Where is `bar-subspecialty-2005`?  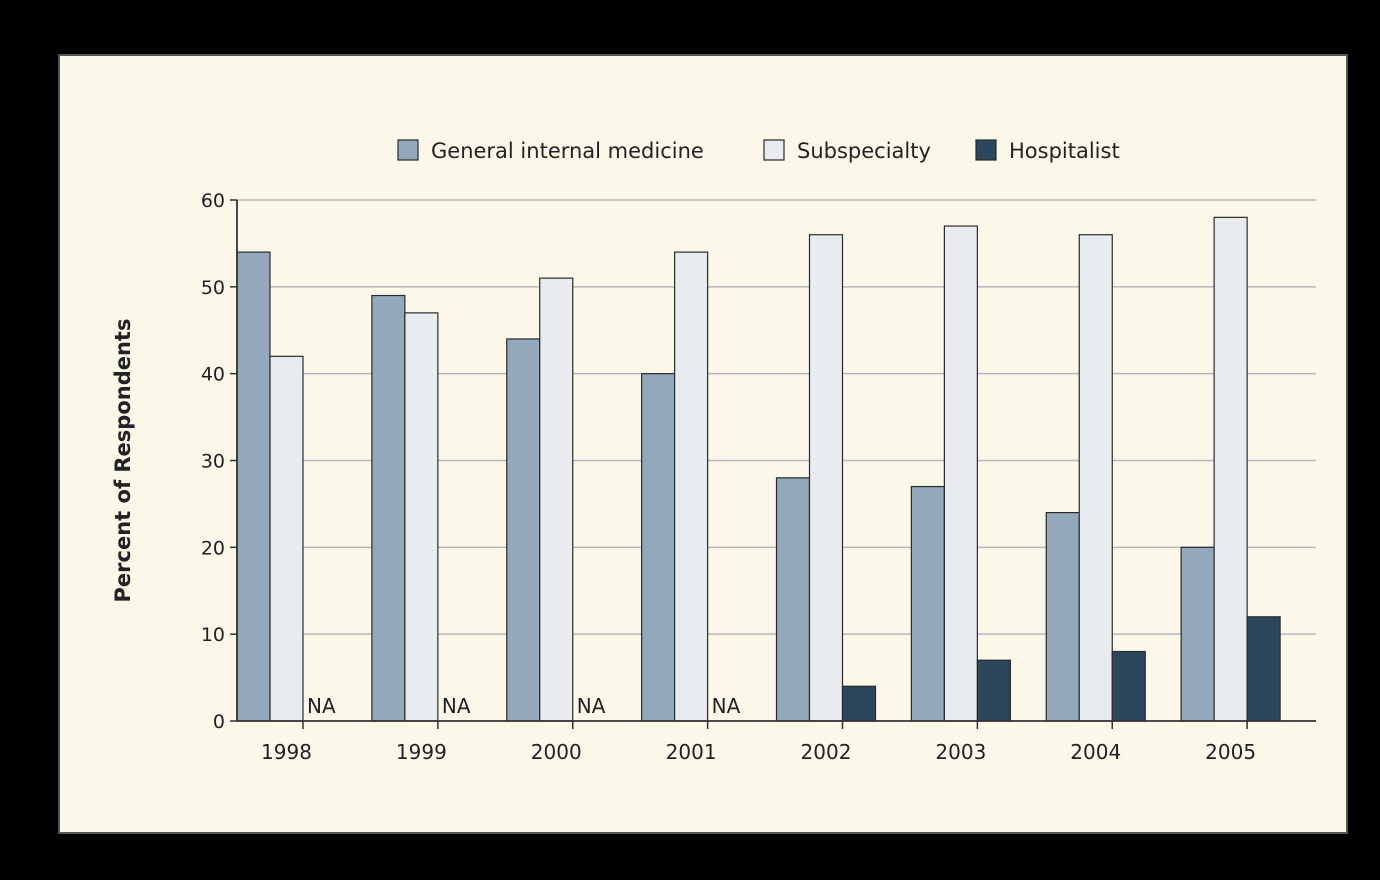 bar-subspecialty-2005 is located at coordinates (1230, 469).